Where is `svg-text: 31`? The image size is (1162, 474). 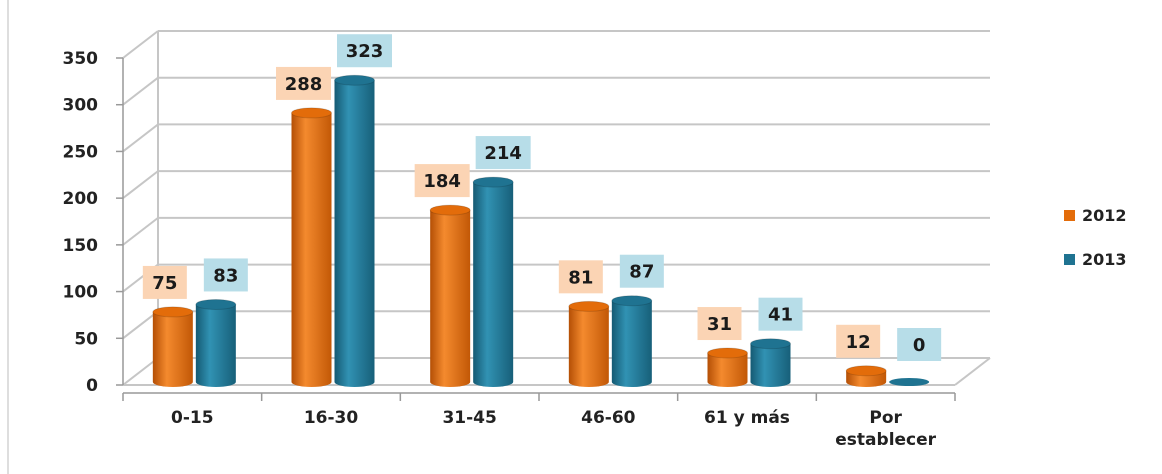
svg-text: 31 is located at coordinates (719, 324).